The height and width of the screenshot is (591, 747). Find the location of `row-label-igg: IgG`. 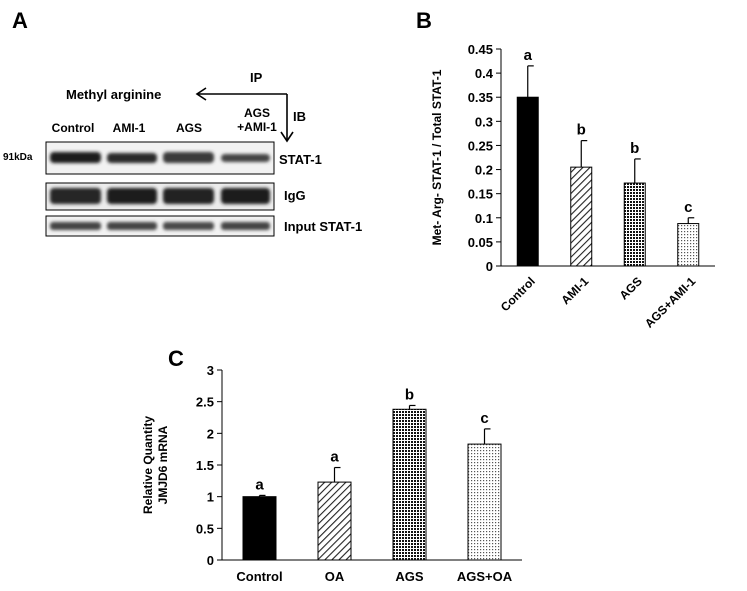

row-label-igg: IgG is located at coordinates (295, 195).